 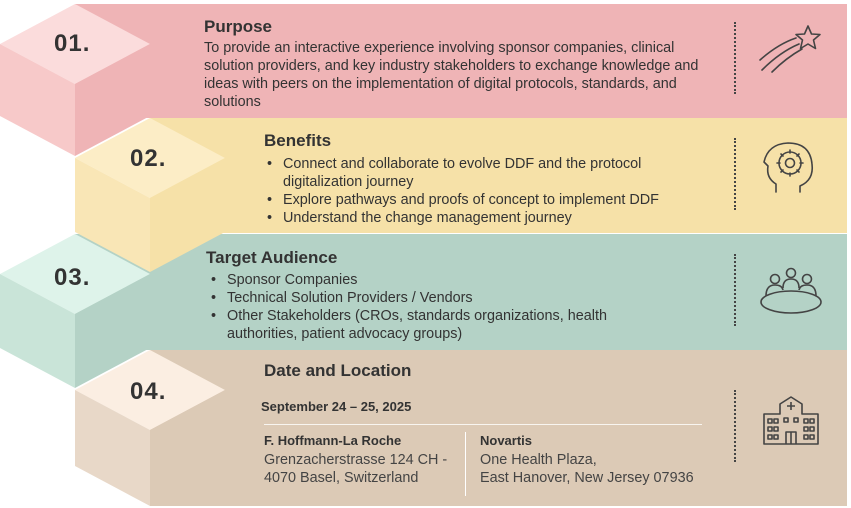 What do you see at coordinates (433, 280) in the screenshot?
I see `target-audience-item: Sponsor Companies` at bounding box center [433, 280].